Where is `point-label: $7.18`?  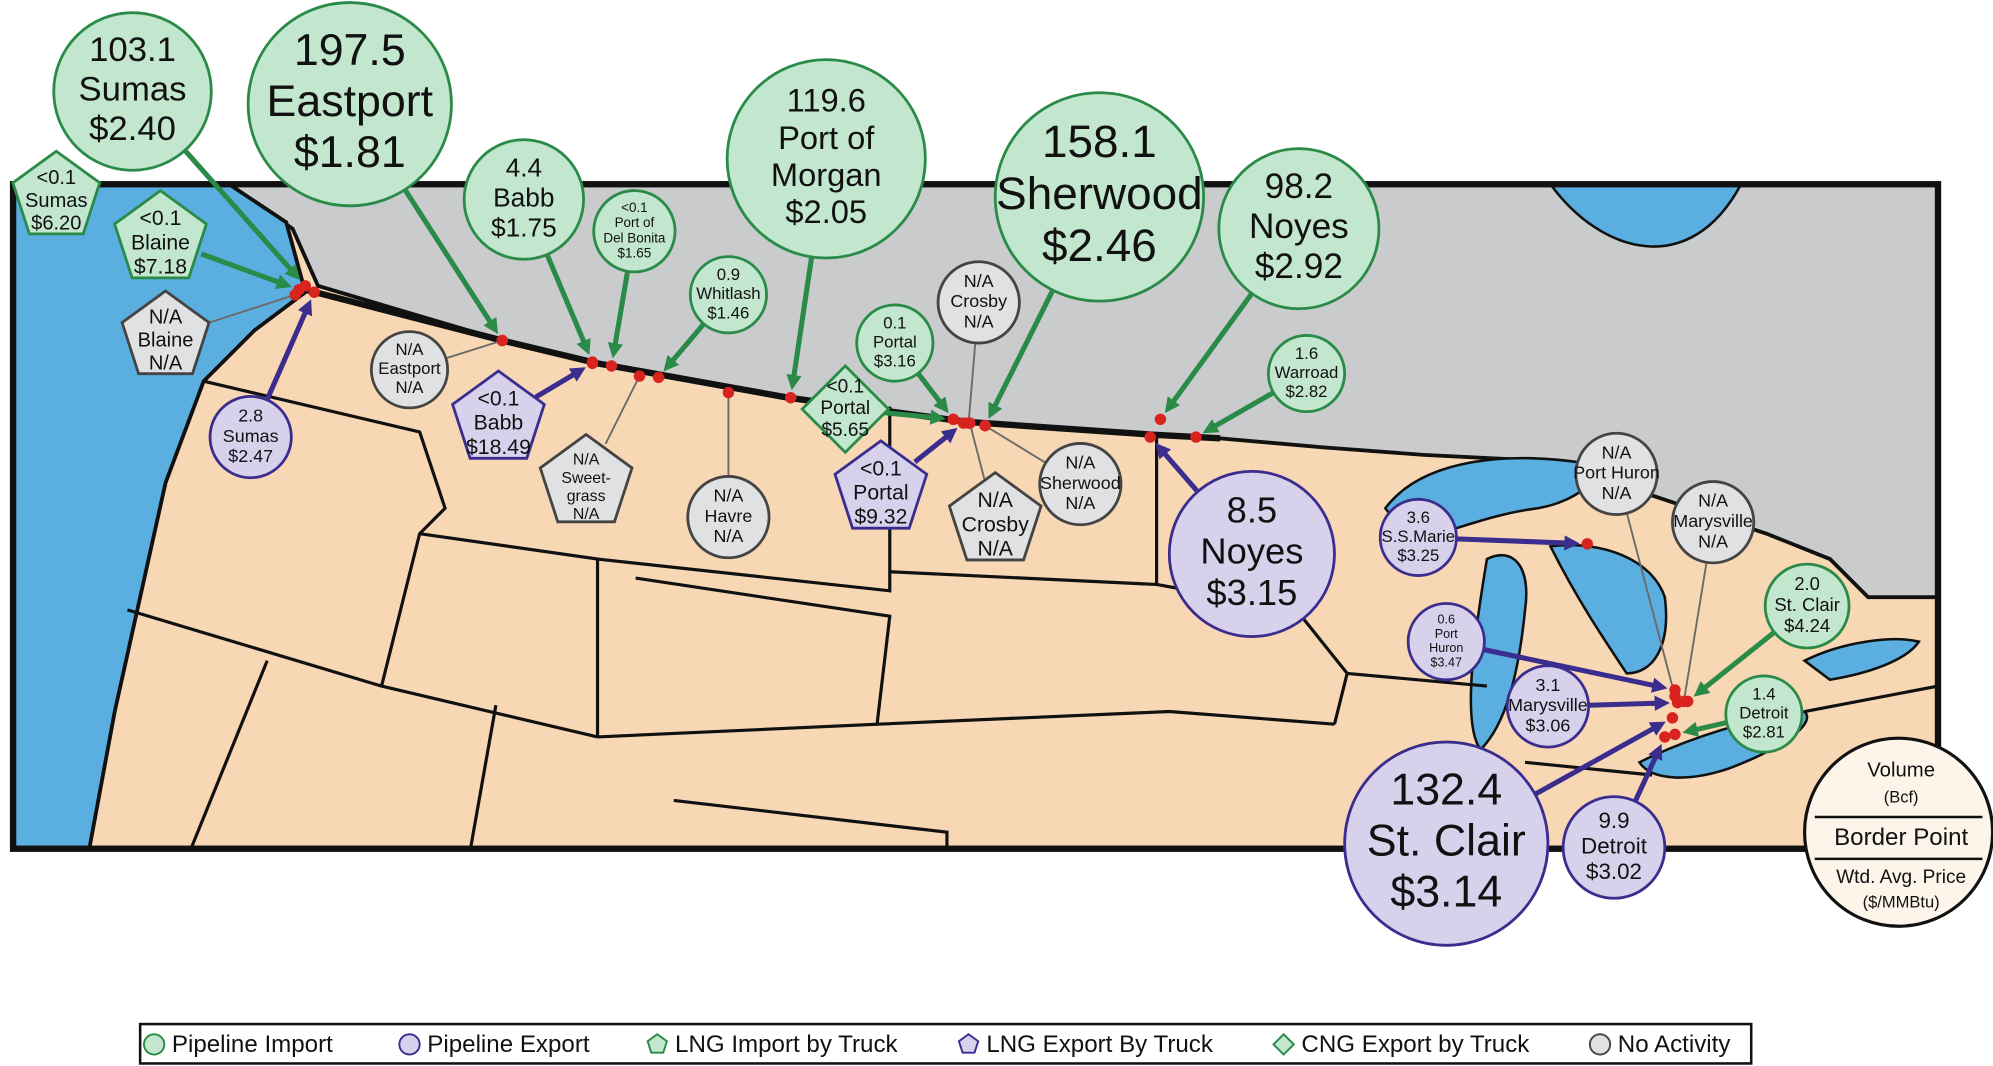 point-label: $7.18 is located at coordinates (160, 266).